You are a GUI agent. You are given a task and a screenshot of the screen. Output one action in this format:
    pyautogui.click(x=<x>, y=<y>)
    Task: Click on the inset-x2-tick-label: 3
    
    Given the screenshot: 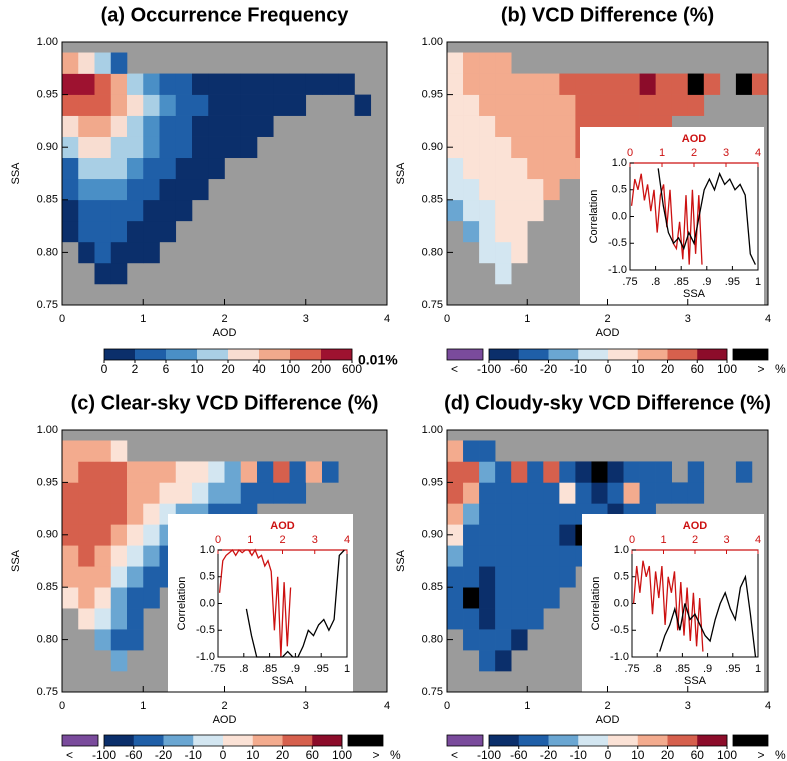 What is the action you would take?
    pyautogui.click(x=726, y=540)
    